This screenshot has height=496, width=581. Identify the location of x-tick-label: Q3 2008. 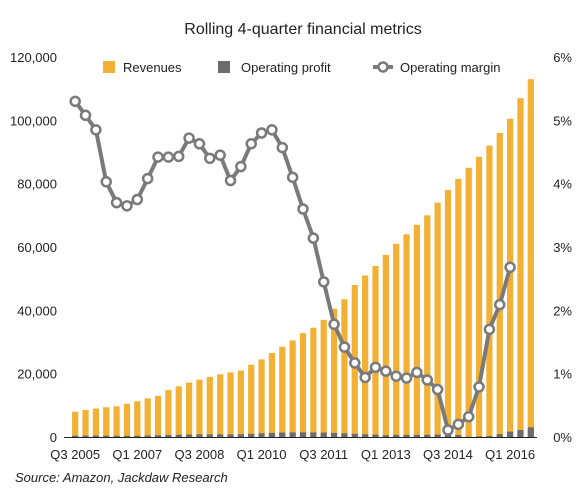
(200, 454).